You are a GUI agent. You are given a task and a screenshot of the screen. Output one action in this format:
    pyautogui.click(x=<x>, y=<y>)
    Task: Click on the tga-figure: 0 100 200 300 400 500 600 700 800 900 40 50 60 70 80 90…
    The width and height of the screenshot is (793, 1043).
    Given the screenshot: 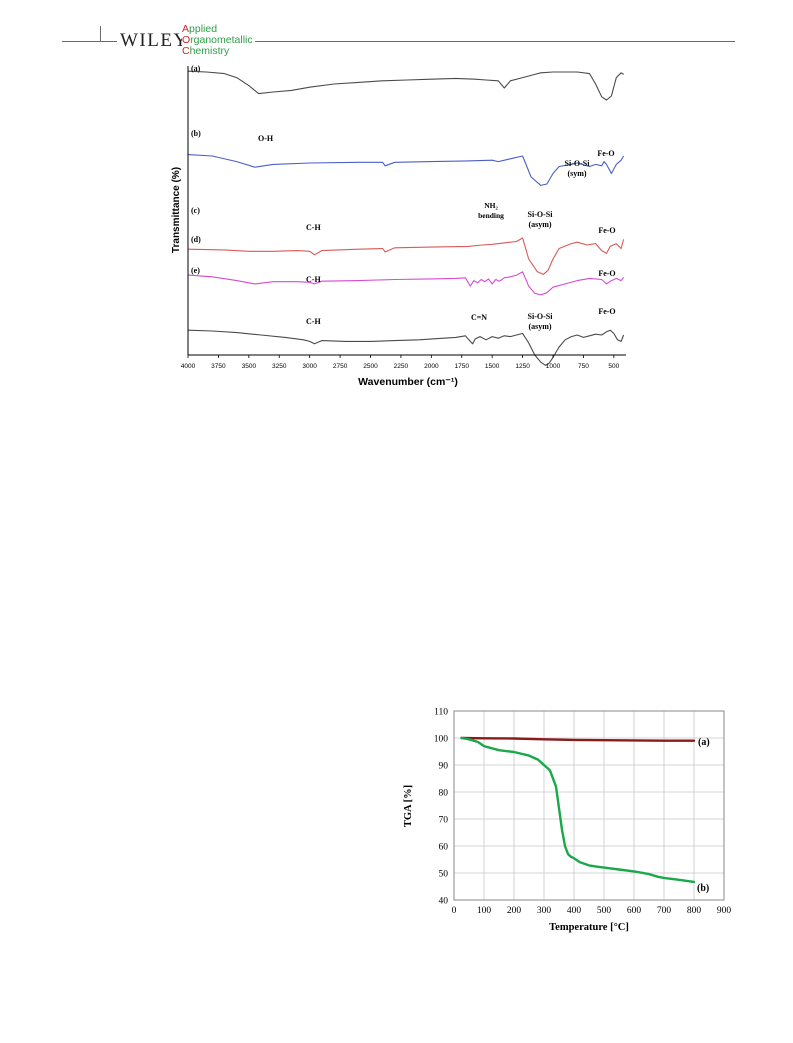 What is the action you would take?
    pyautogui.click(x=567, y=821)
    